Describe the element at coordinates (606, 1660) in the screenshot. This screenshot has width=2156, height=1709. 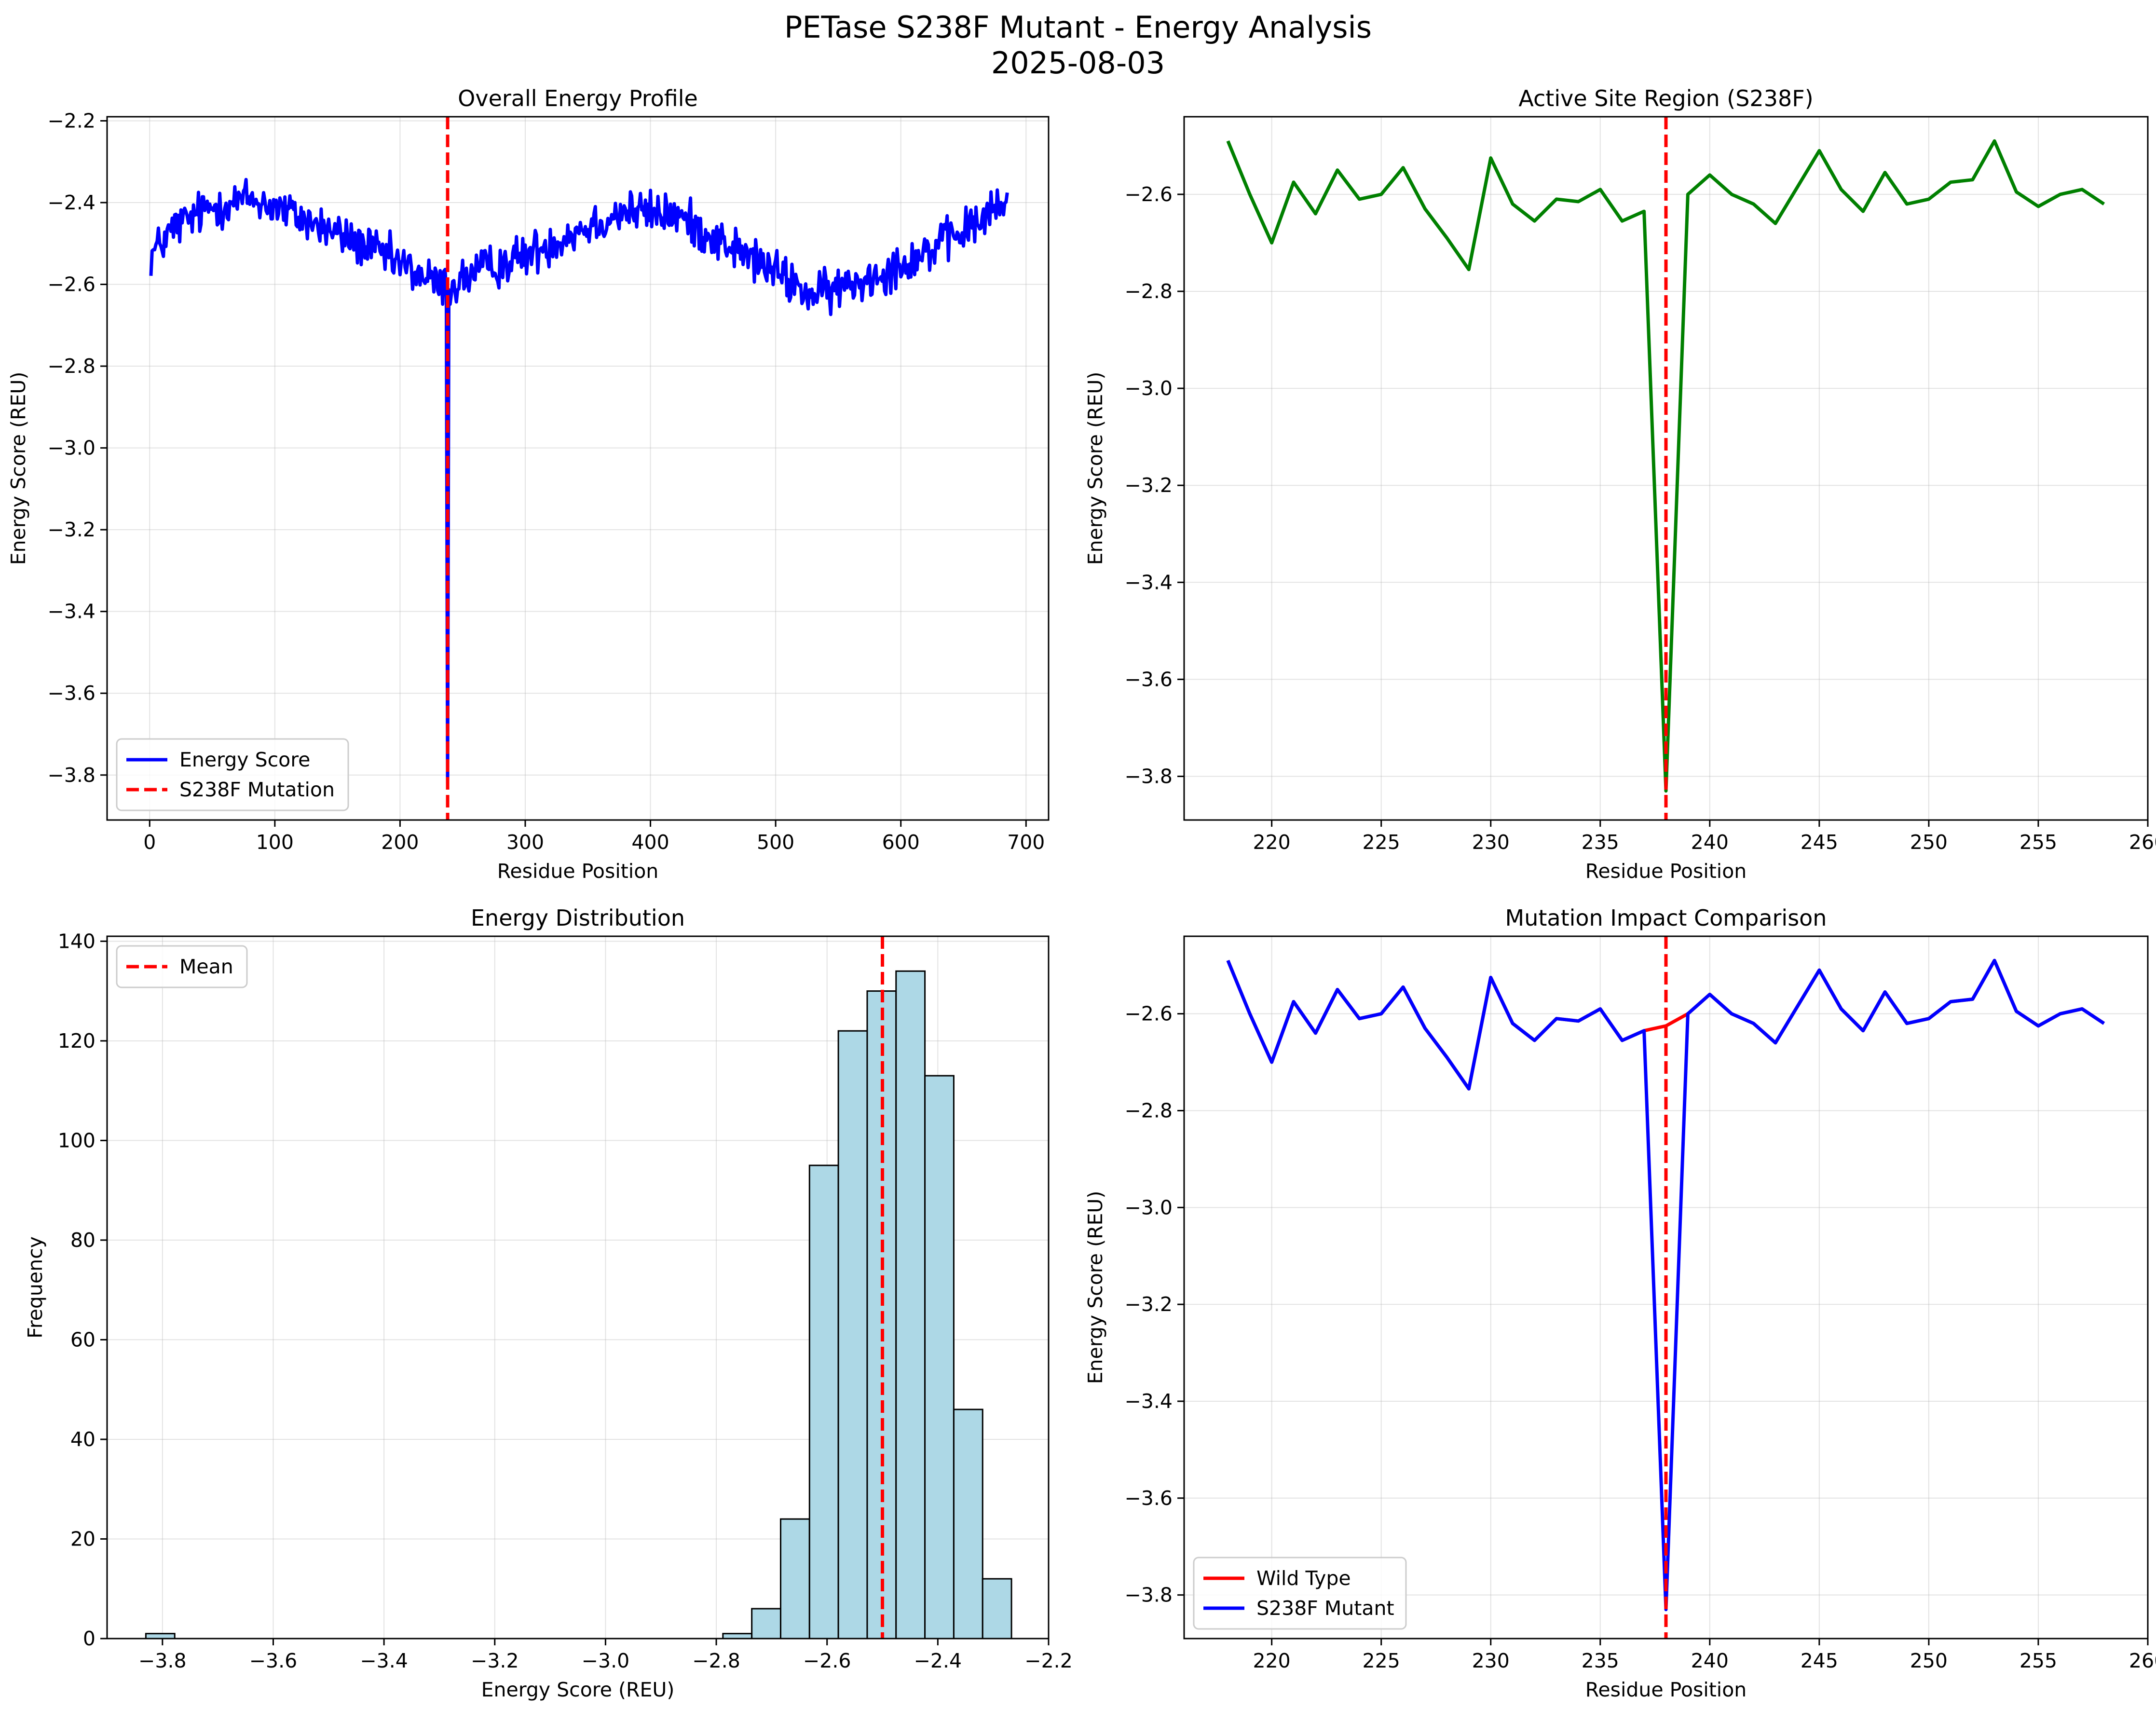
I see `x-tick-label: −3.0` at that location.